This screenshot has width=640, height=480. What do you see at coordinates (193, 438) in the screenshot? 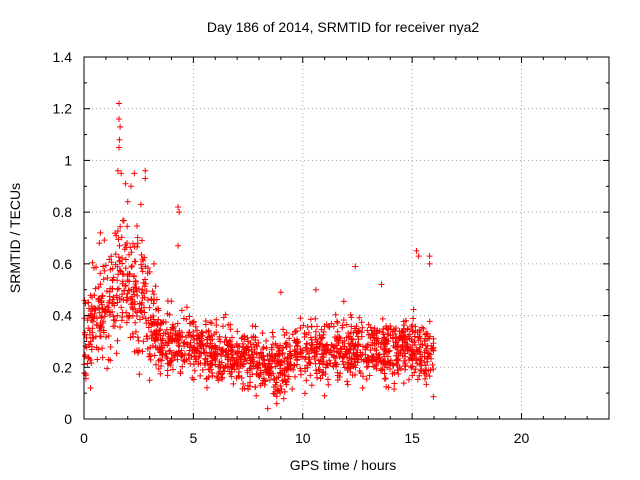
I see `x-tick-label: 5` at bounding box center [193, 438].